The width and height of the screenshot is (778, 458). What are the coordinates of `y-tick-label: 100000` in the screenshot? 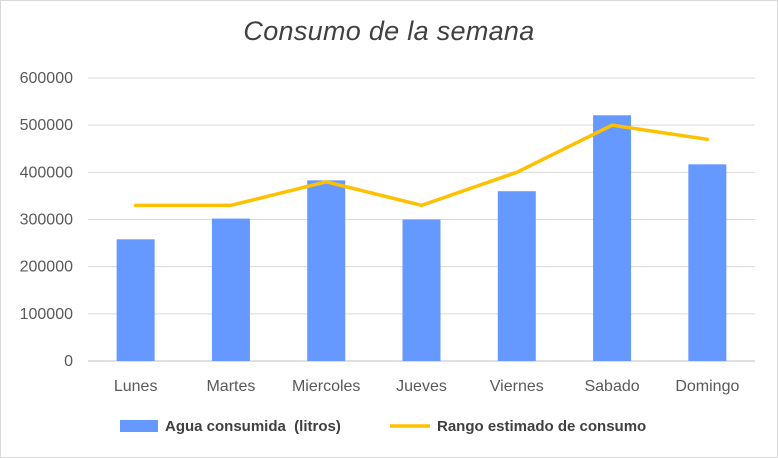 It's located at (46, 314).